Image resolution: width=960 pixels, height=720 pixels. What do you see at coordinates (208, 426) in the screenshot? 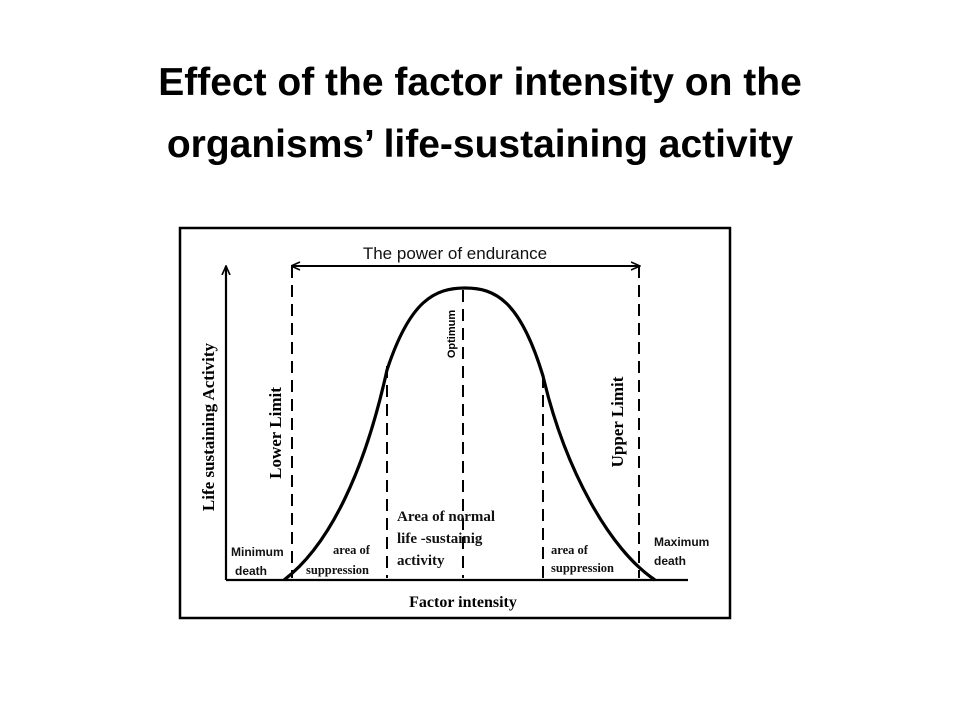
I see `y-axis-label: Life sustaining Activity` at bounding box center [208, 426].